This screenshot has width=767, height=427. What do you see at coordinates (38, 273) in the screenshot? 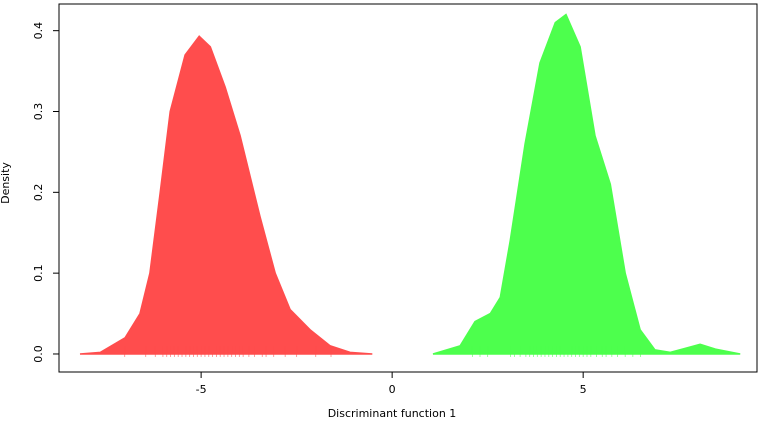
I see `y-tick-label: 0.1` at bounding box center [38, 273].